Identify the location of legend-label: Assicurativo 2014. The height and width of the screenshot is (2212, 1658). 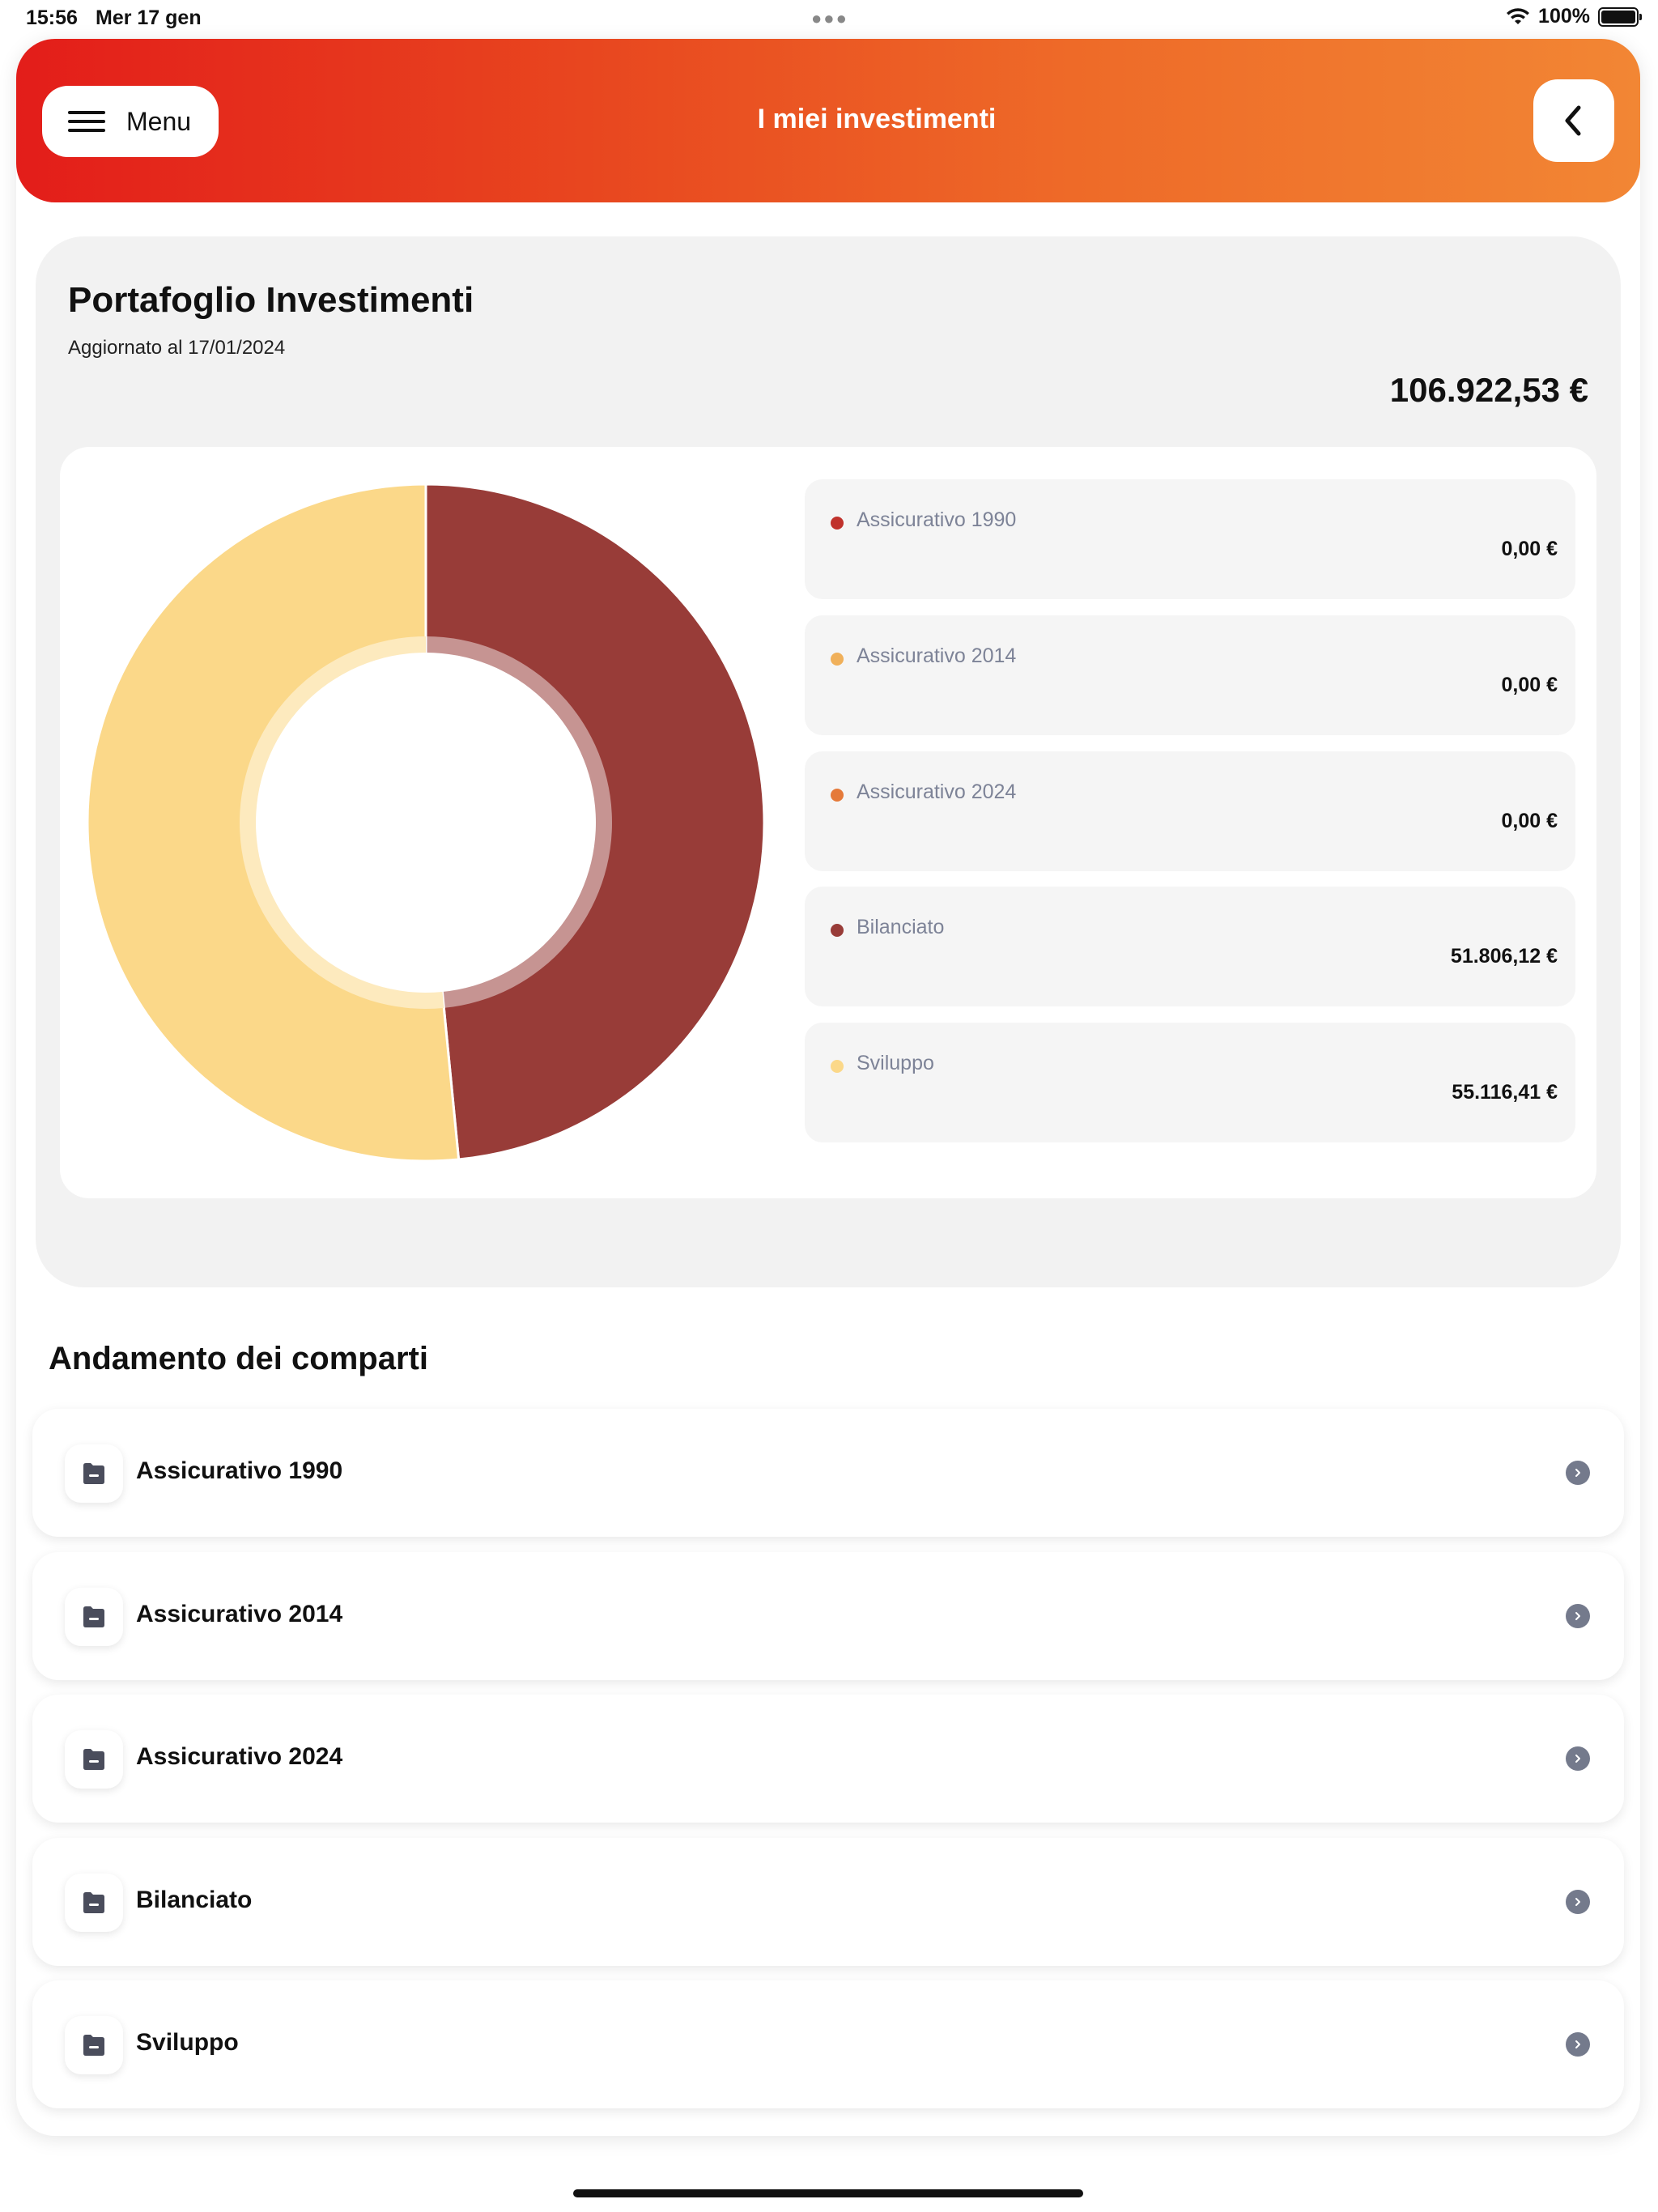
(937, 656).